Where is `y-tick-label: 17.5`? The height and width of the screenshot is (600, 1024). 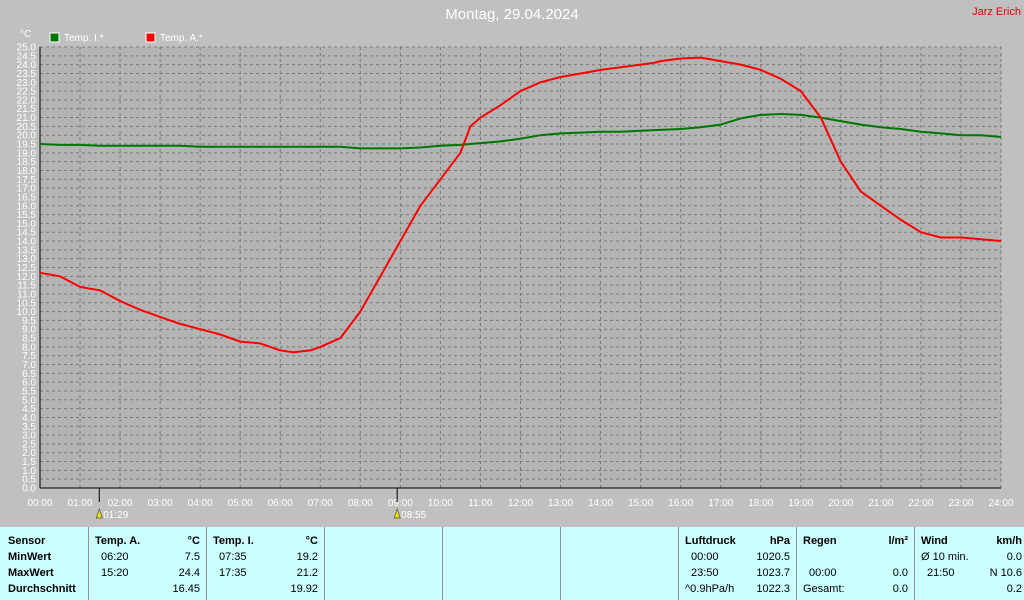
y-tick-label: 17.5 is located at coordinates (27, 180).